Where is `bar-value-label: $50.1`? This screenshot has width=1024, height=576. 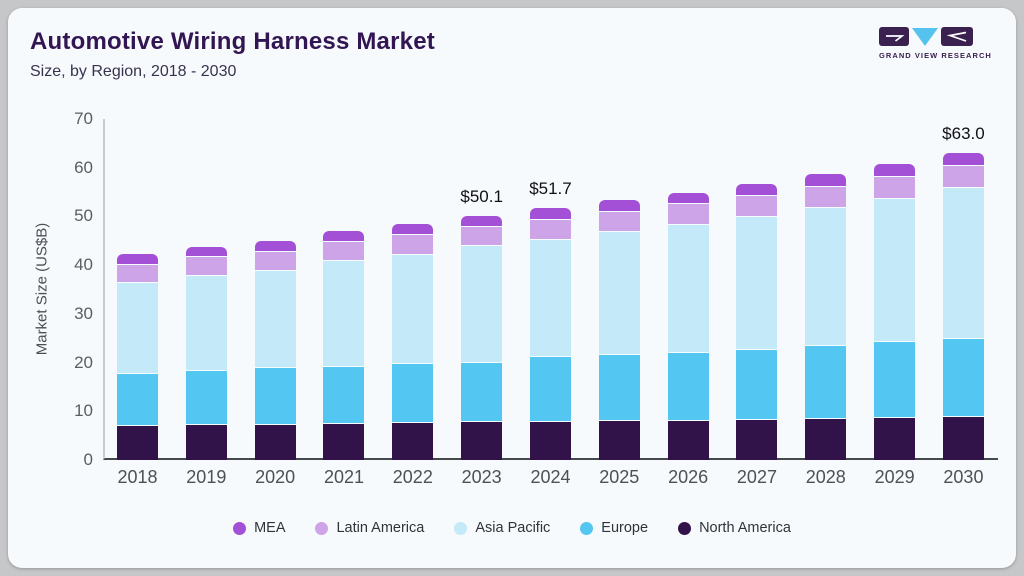 bar-value-label: $50.1 is located at coordinates (481, 196).